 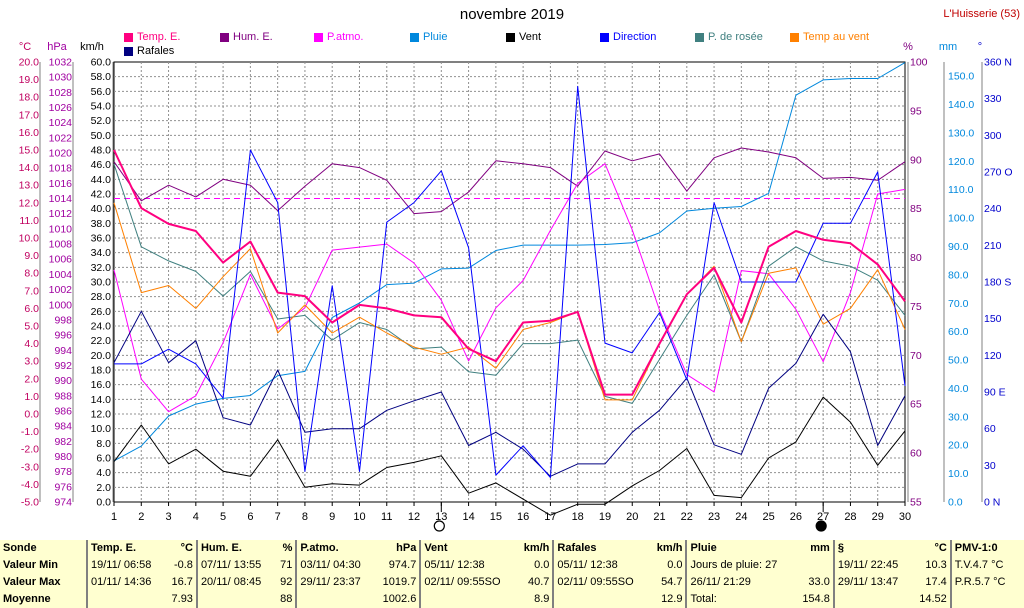 I want to click on stats-value: 1019.7, so click(x=399, y=582).